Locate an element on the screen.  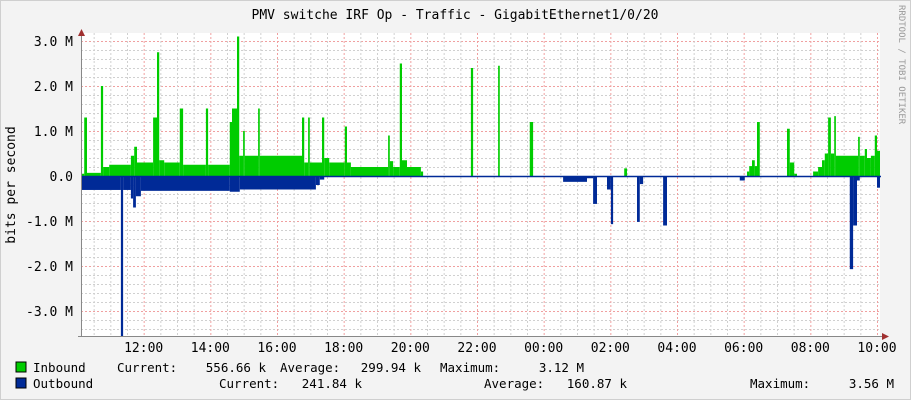
y-tick-label: -3.0 M is located at coordinates (49, 312).